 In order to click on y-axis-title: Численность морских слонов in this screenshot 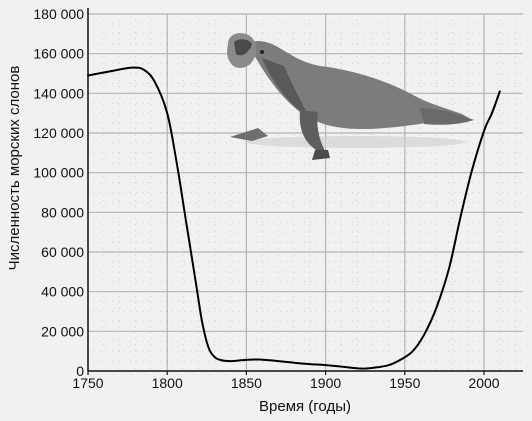, I will do `click(14, 168)`.